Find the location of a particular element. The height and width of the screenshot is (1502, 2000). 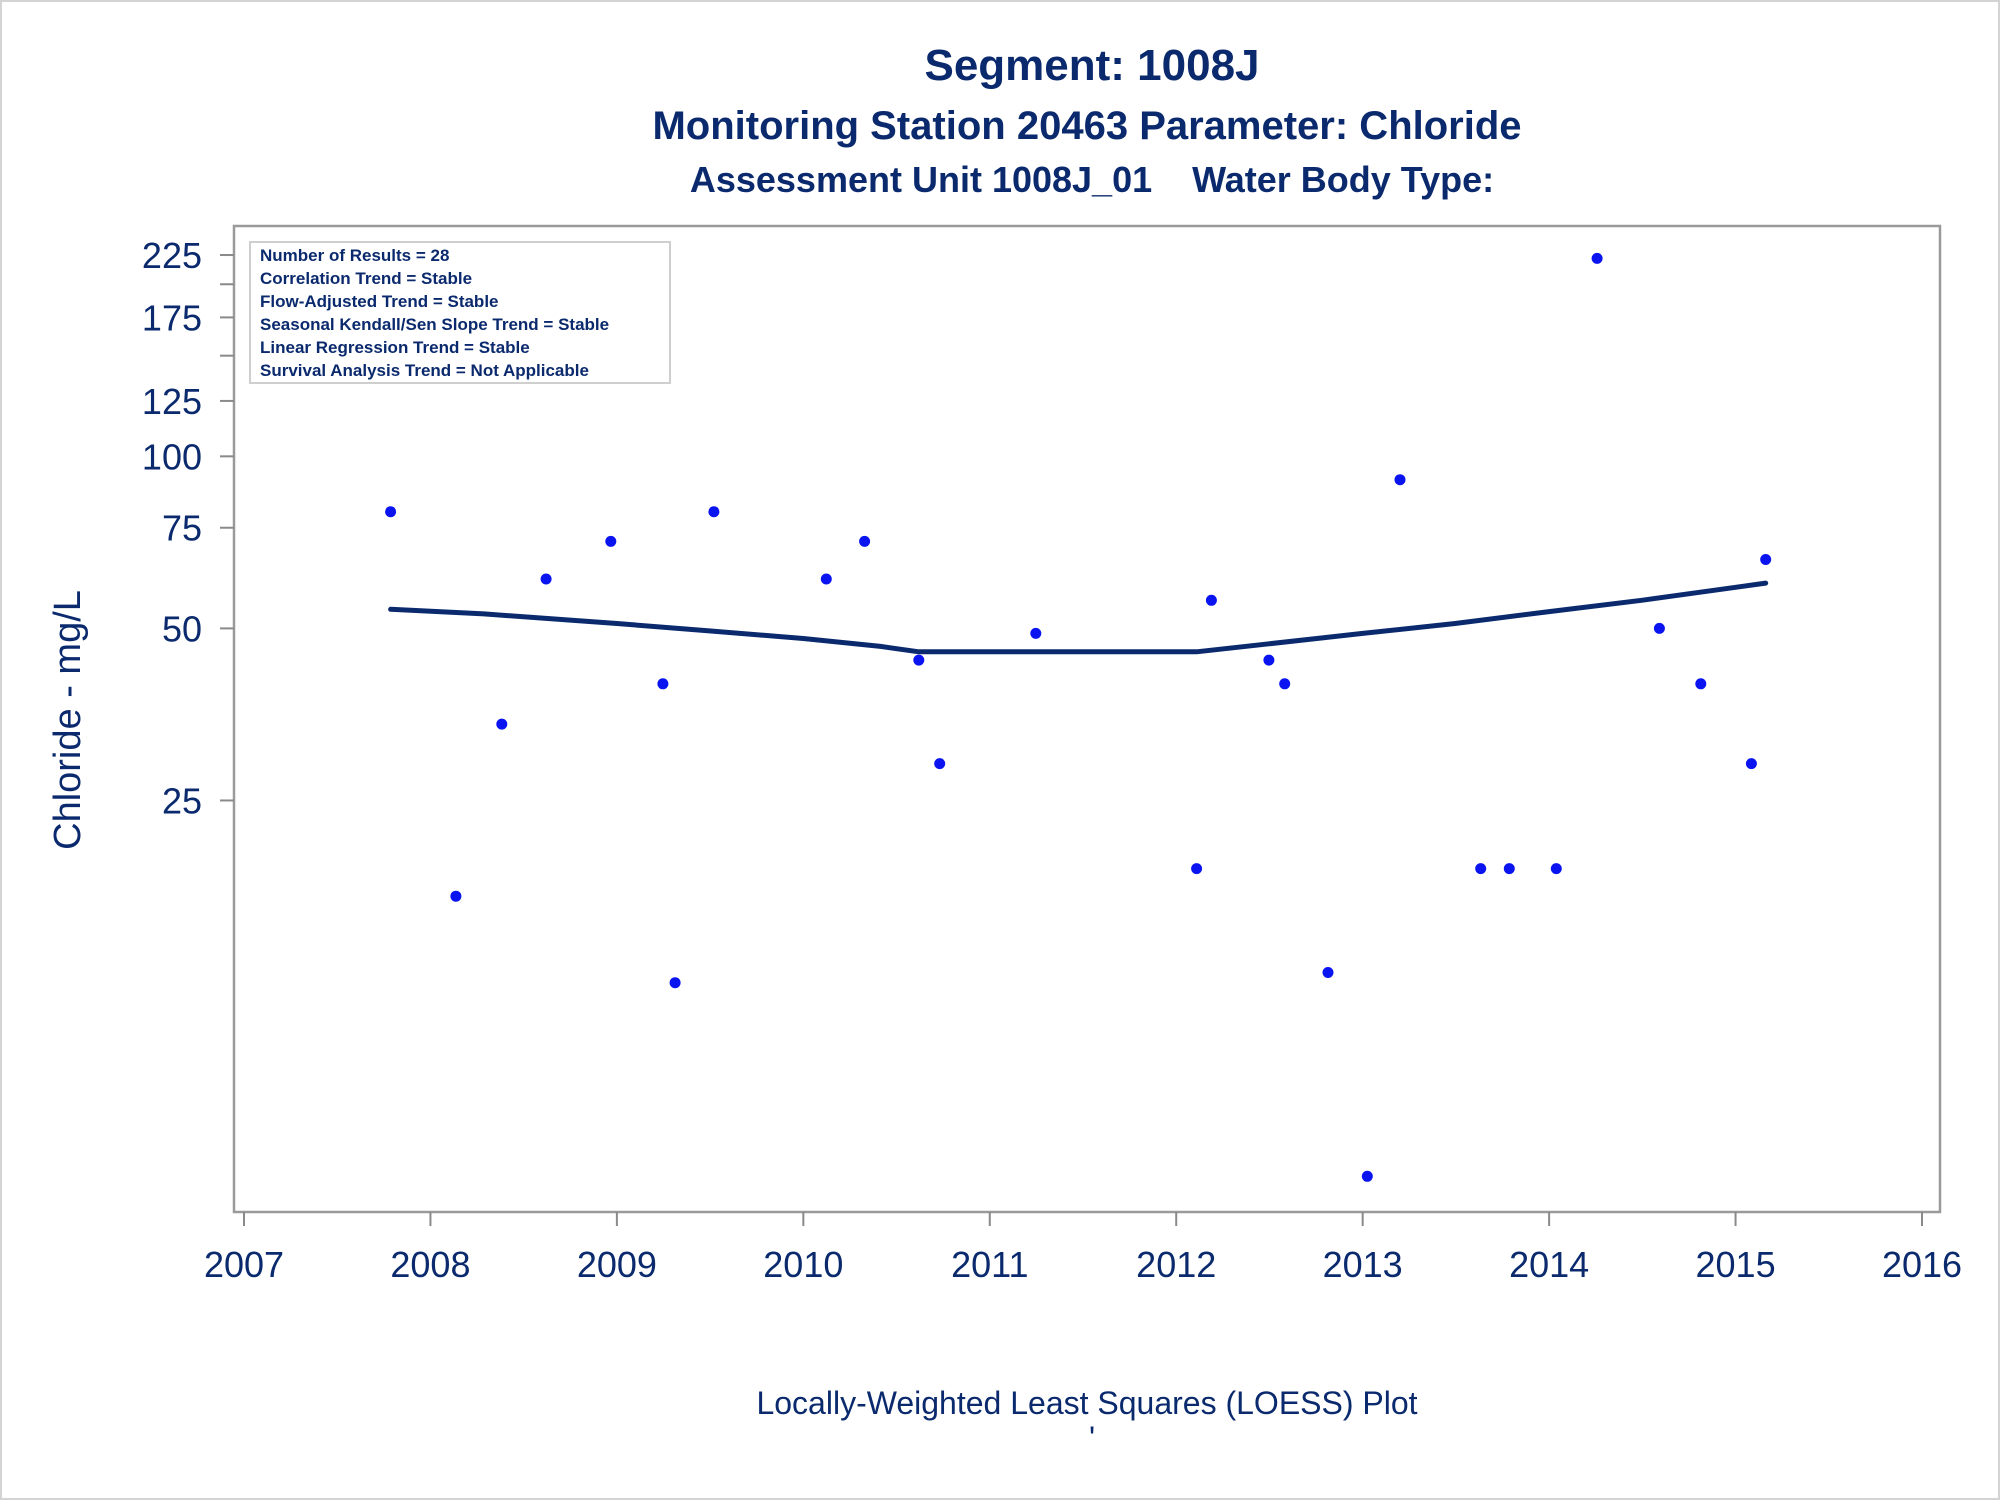

x-tick-label: 2013 is located at coordinates (1363, 1264).